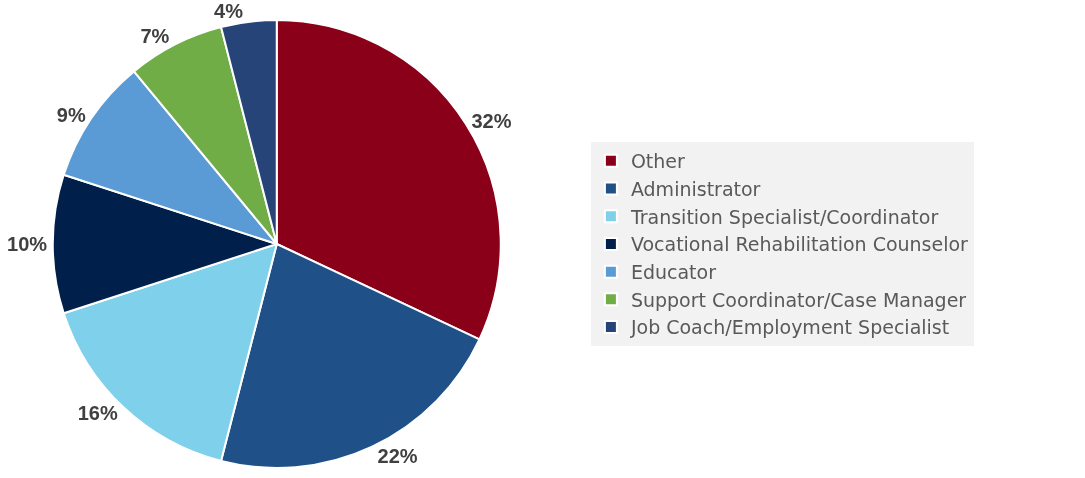 The height and width of the screenshot is (478, 1085). I want to click on legend-label: Support Coordinator/Case Manager, so click(798, 299).